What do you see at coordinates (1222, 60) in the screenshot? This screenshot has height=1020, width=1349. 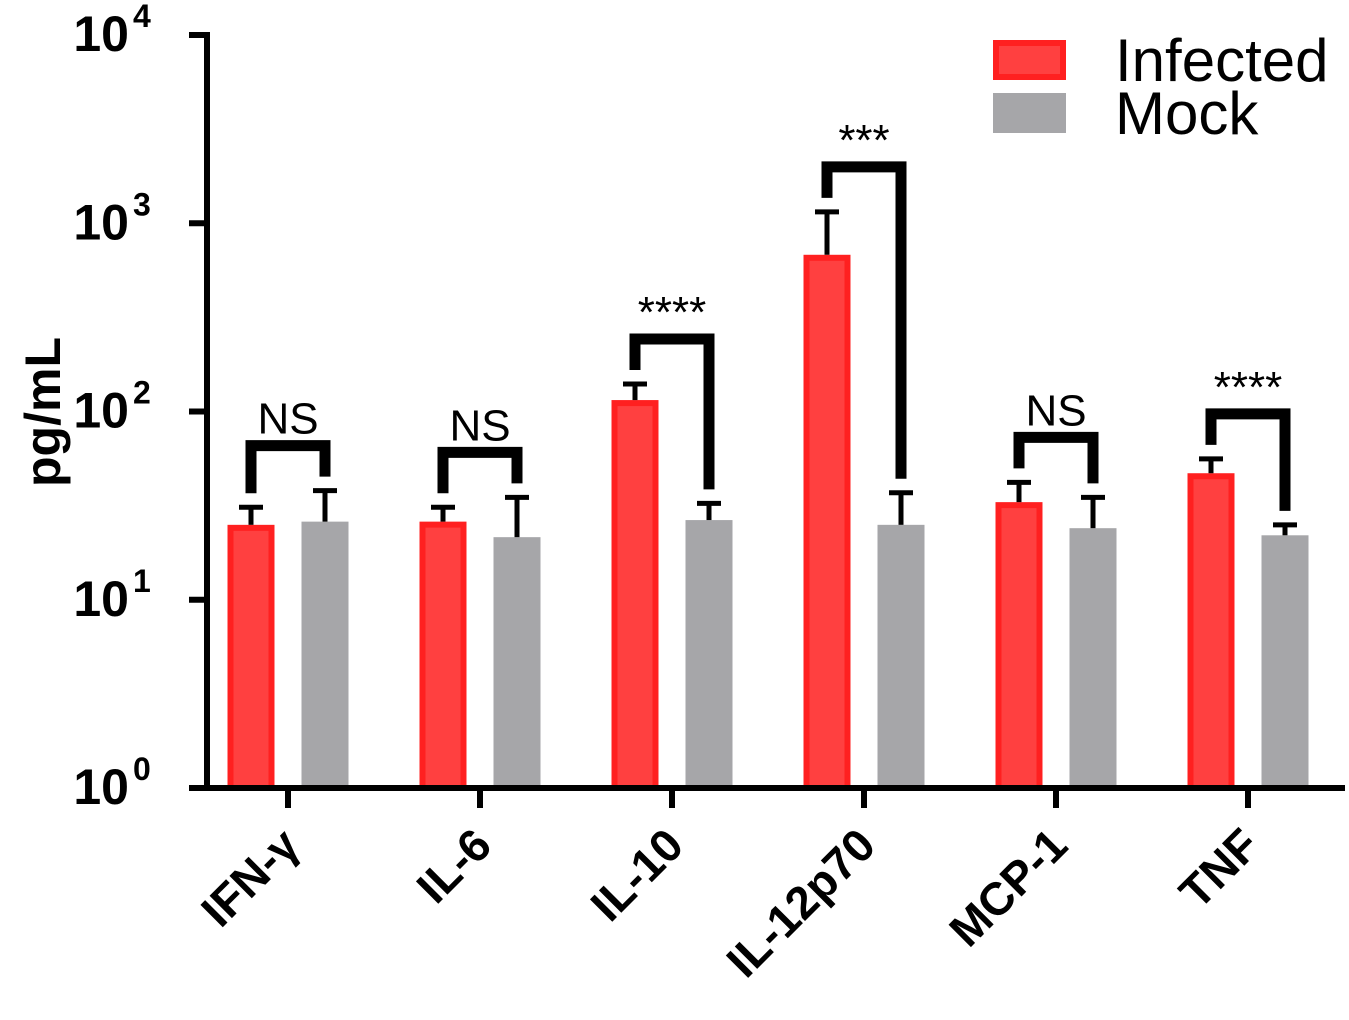 I see `legend-label-infected: Infected` at bounding box center [1222, 60].